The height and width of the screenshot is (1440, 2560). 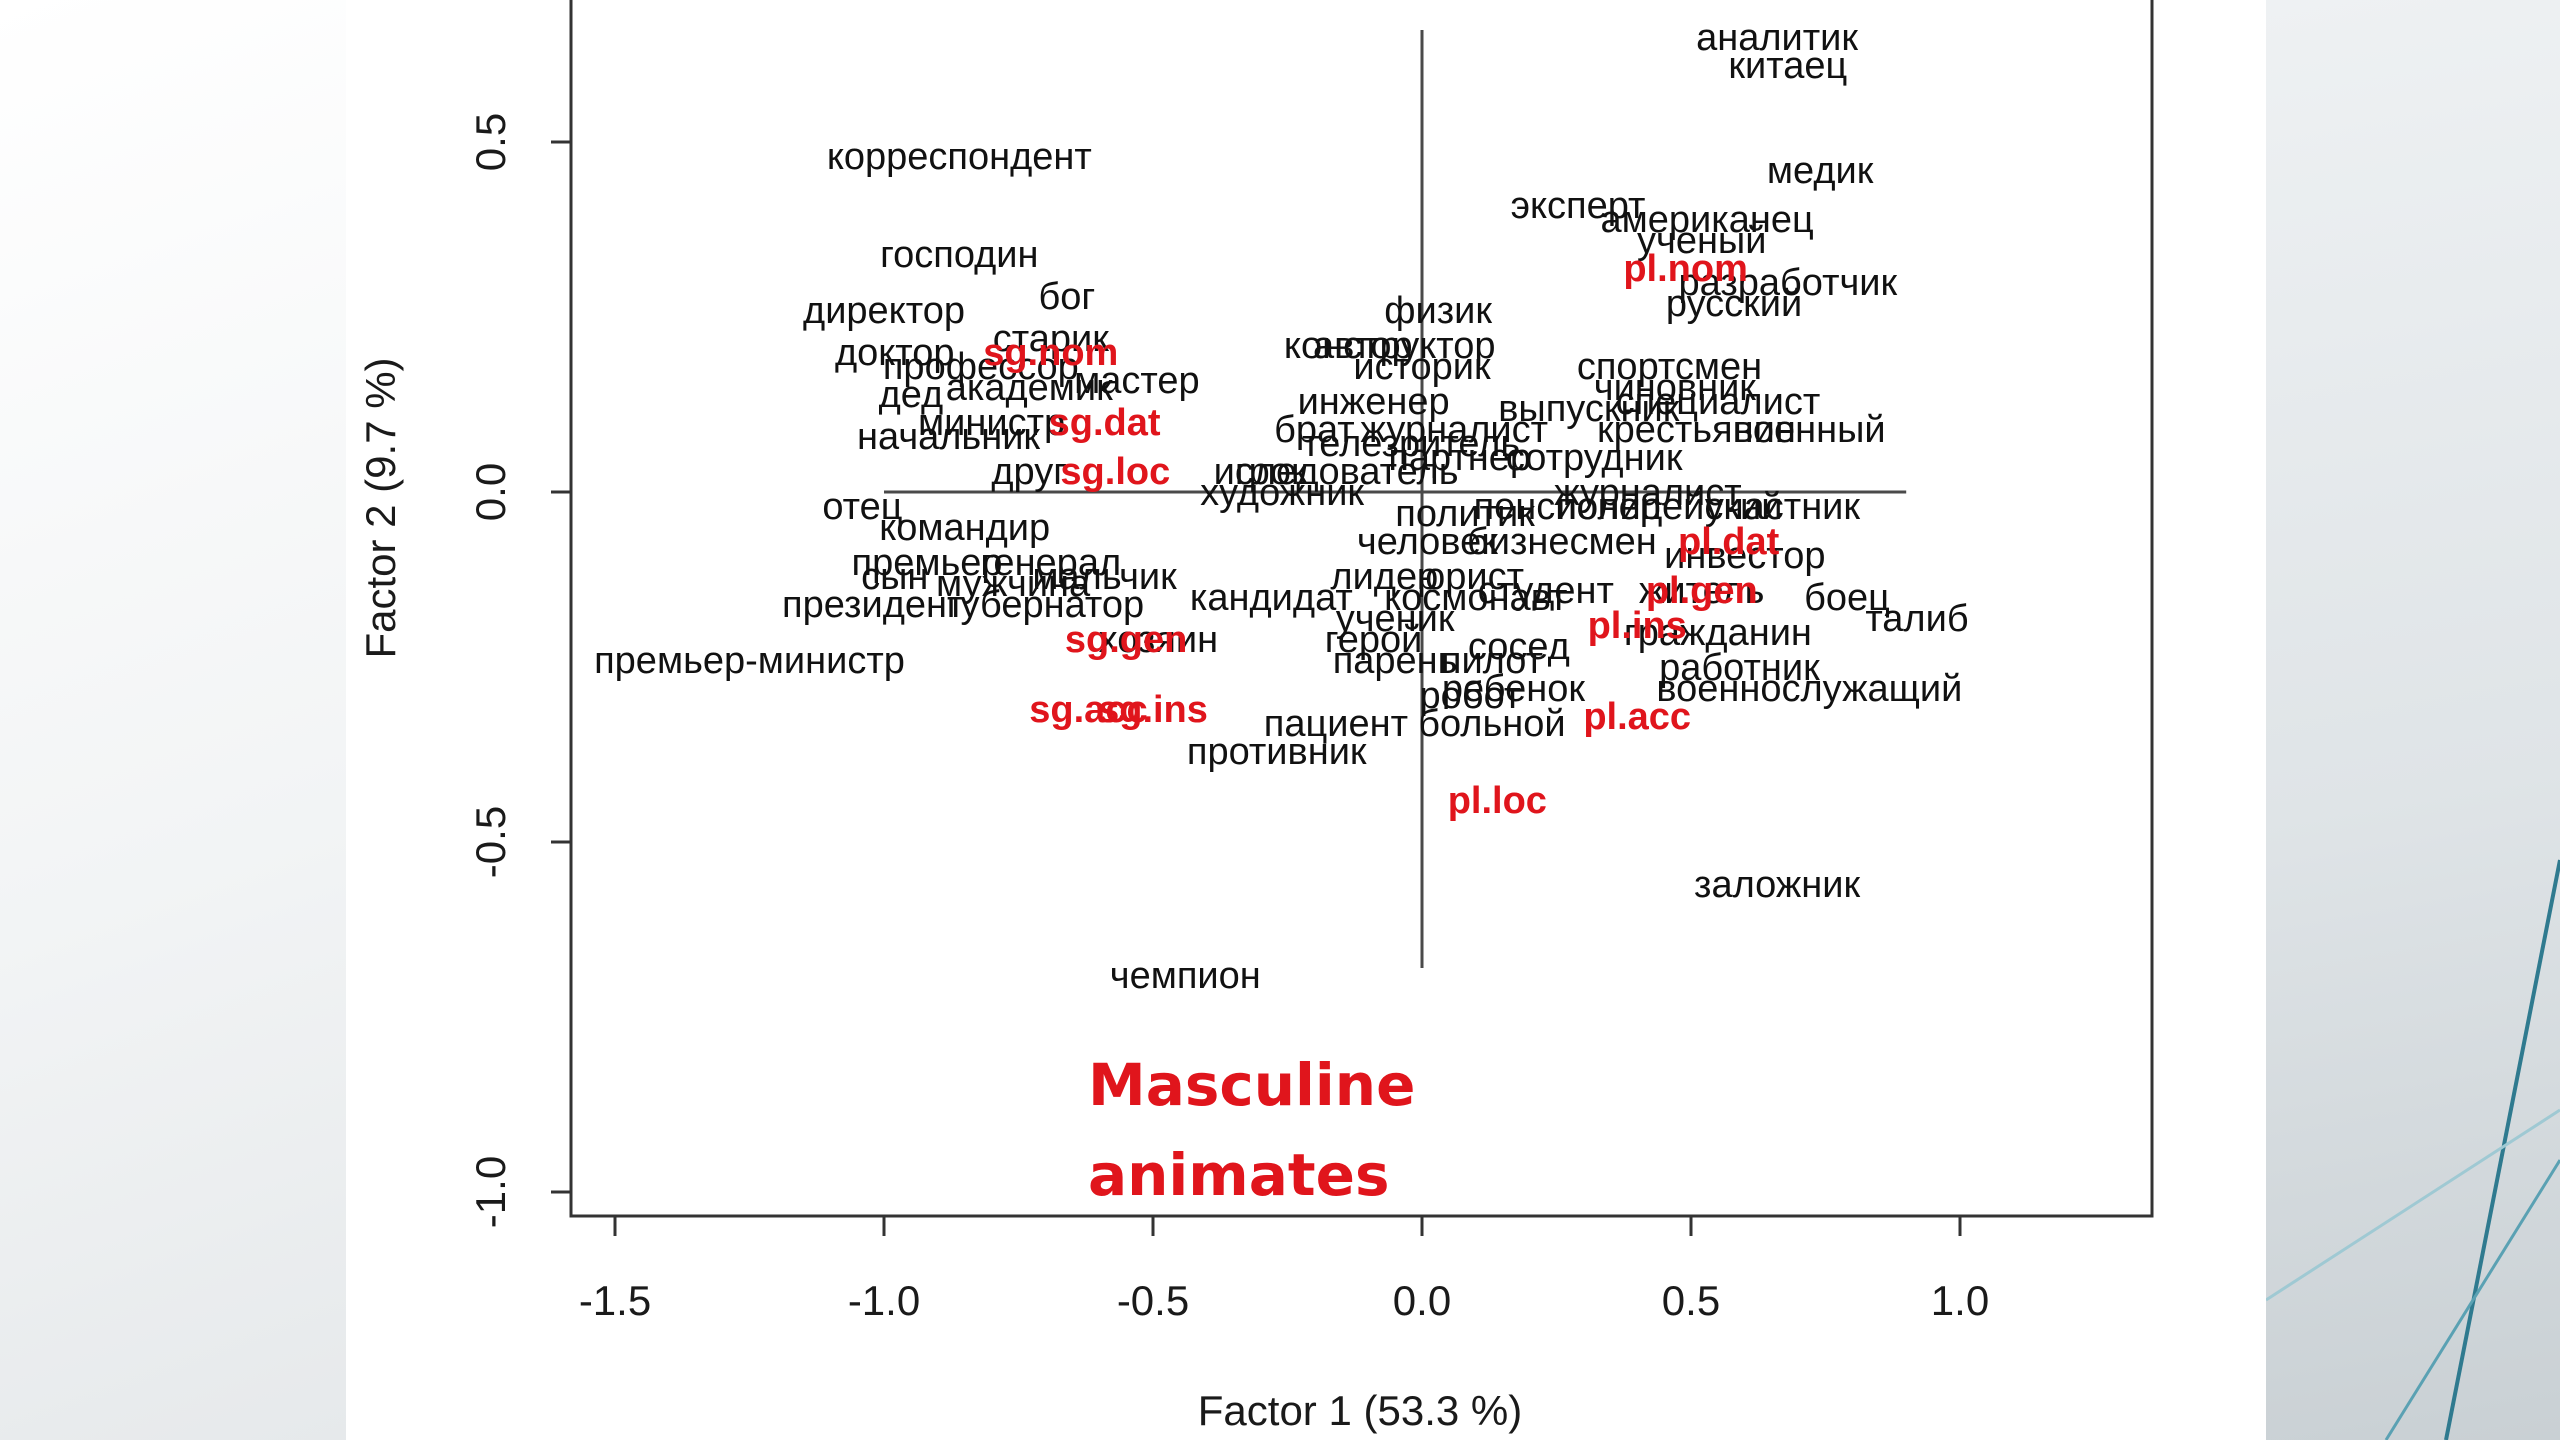 I want to click on word-point-label: противник, so click(x=1277, y=752).